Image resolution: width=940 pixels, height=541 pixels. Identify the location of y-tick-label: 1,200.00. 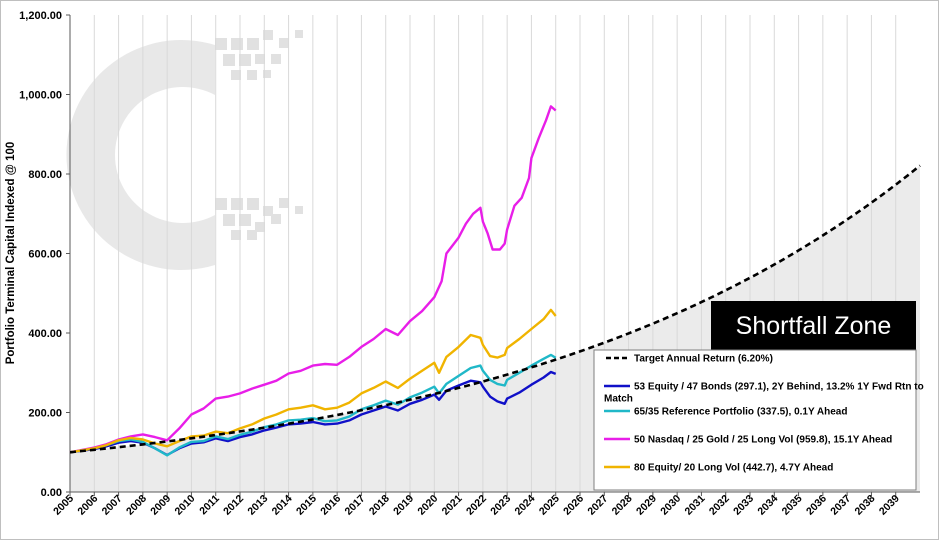
(40, 16).